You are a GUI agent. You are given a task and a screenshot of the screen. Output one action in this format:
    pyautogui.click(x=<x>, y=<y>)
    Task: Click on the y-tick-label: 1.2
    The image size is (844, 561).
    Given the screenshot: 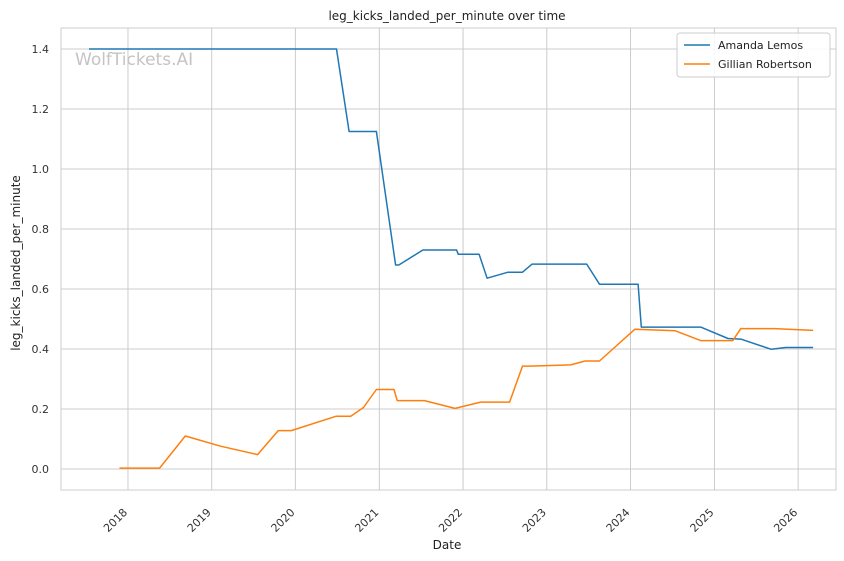 What is the action you would take?
    pyautogui.click(x=41, y=109)
    